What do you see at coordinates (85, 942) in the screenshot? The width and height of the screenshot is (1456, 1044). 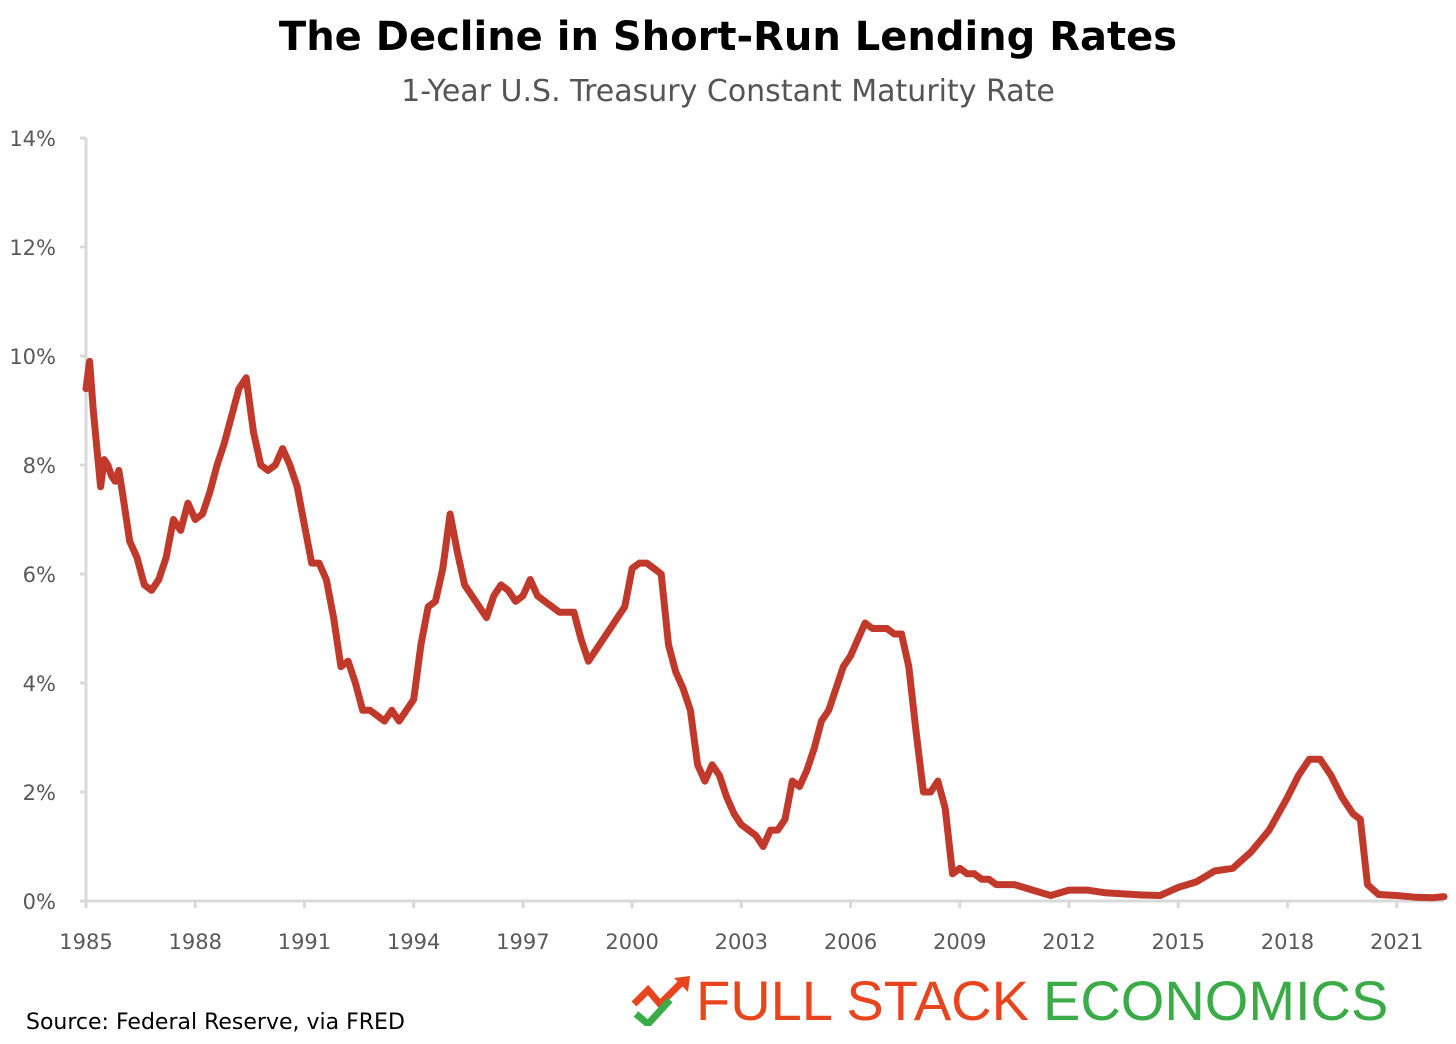 I see `x-tick-label: 1985` at bounding box center [85, 942].